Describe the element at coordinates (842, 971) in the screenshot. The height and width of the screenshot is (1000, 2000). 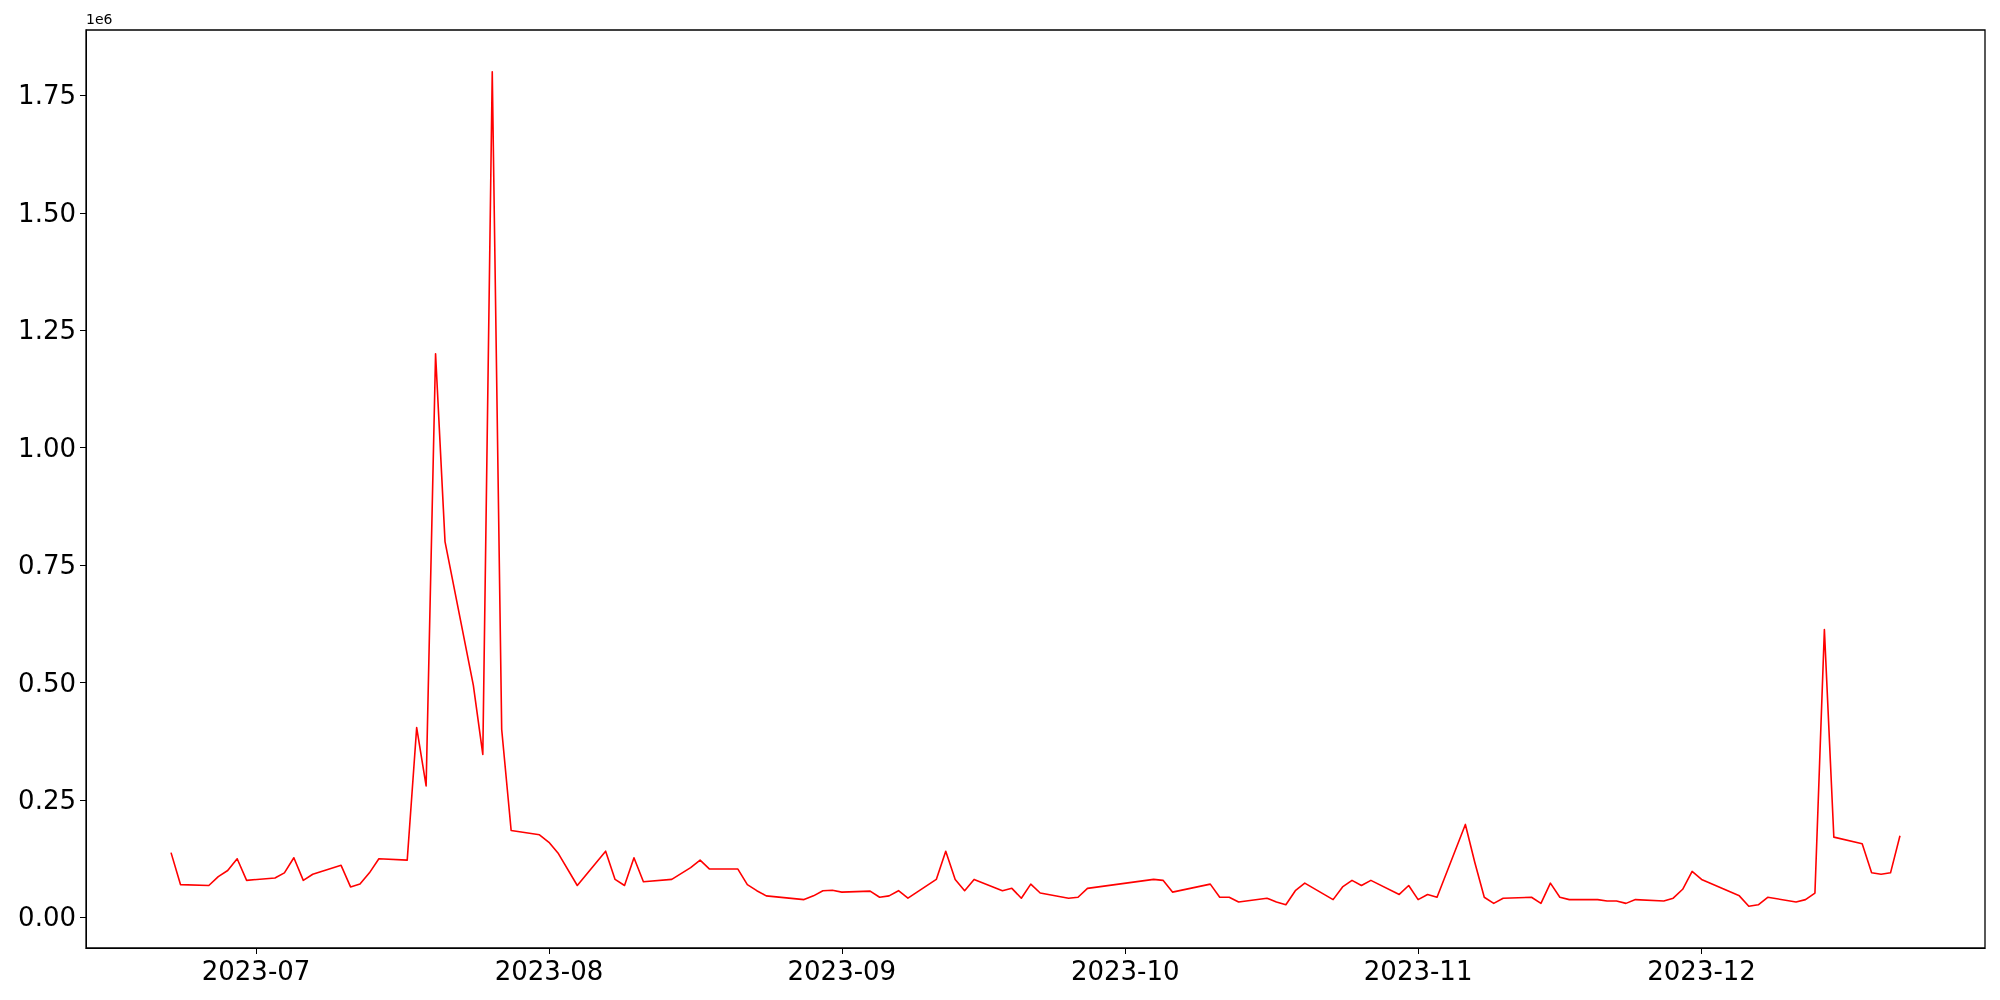
I see `x-tick-label: 2023-09` at that location.